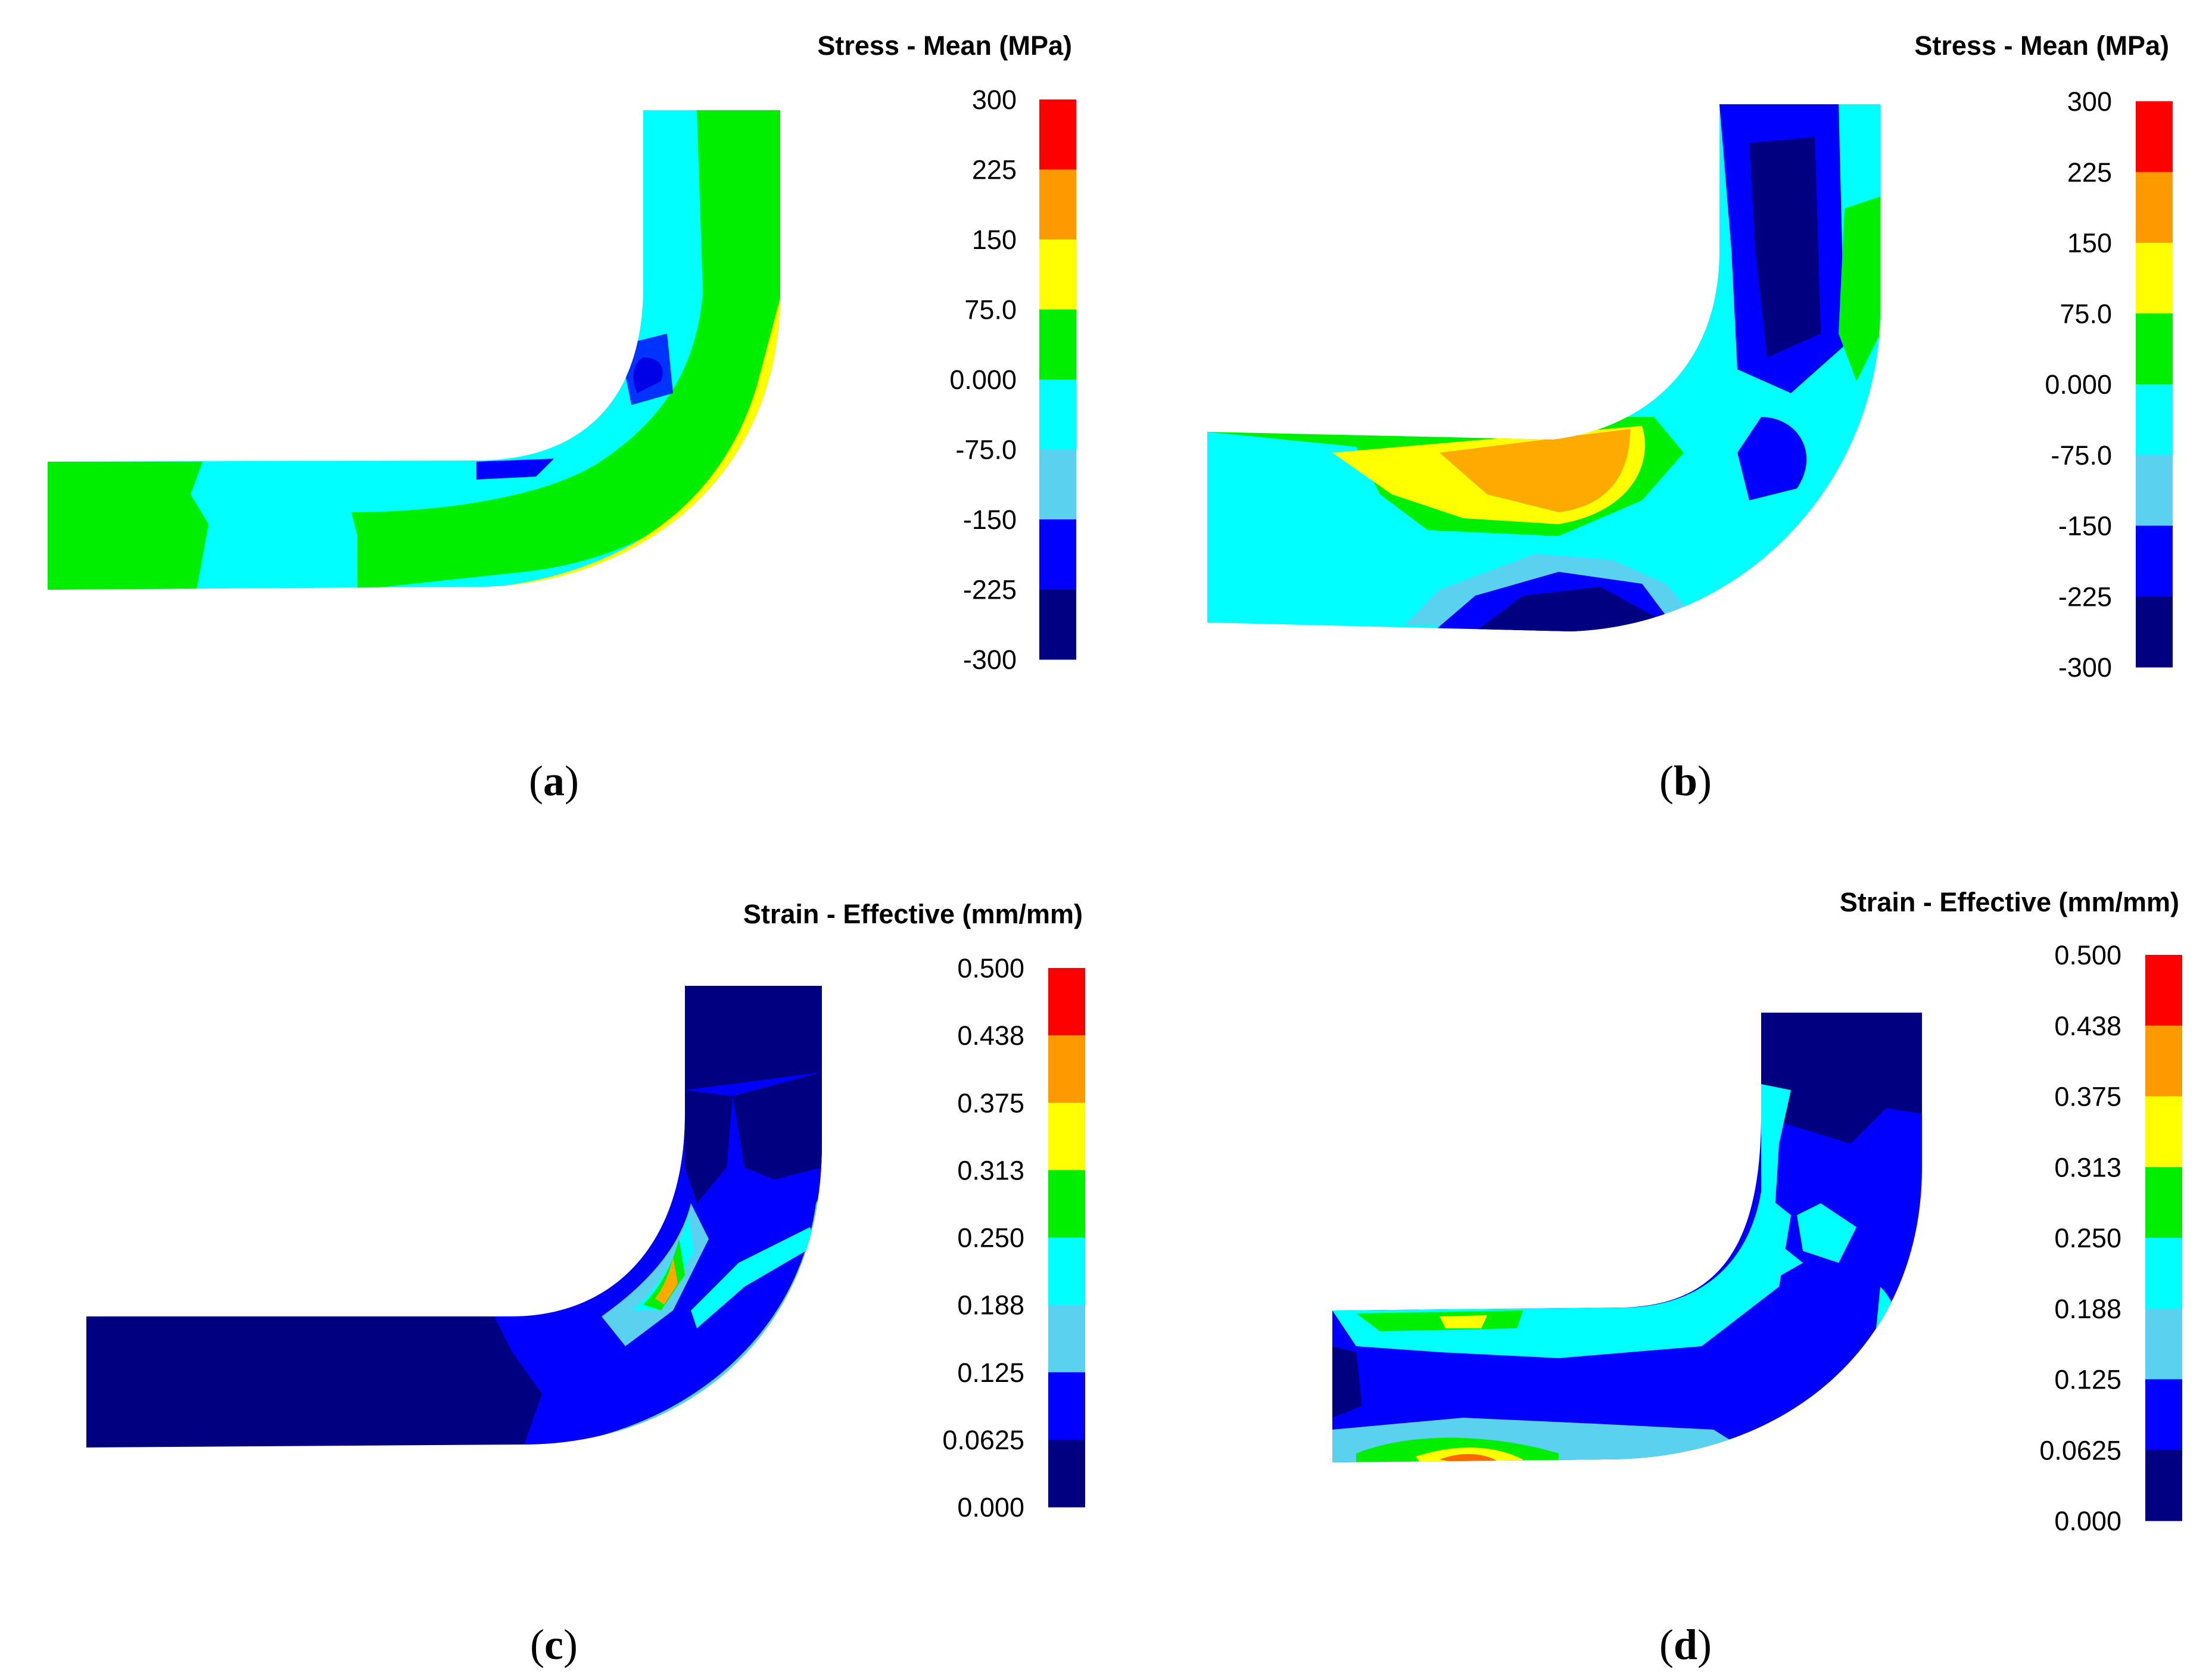  What do you see at coordinates (554, 1644) in the screenshot?
I see `caption-c: (c)` at bounding box center [554, 1644].